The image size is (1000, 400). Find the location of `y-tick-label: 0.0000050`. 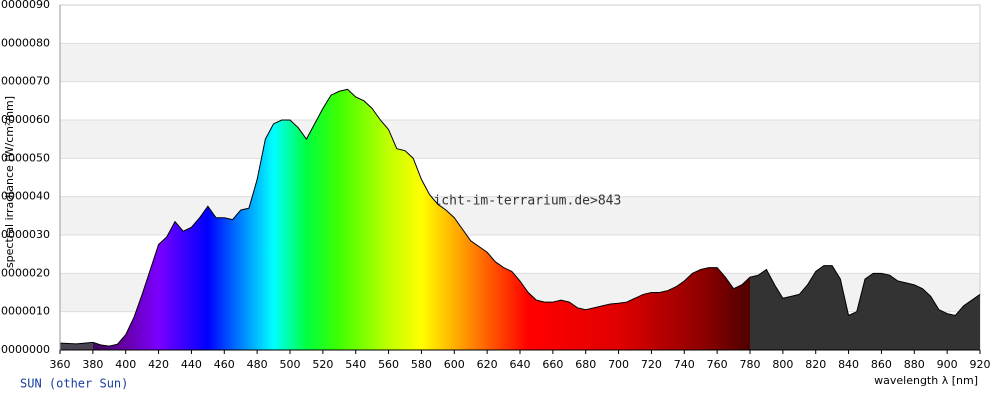

y-tick-label: 0.0000050 is located at coordinates (25, 157).